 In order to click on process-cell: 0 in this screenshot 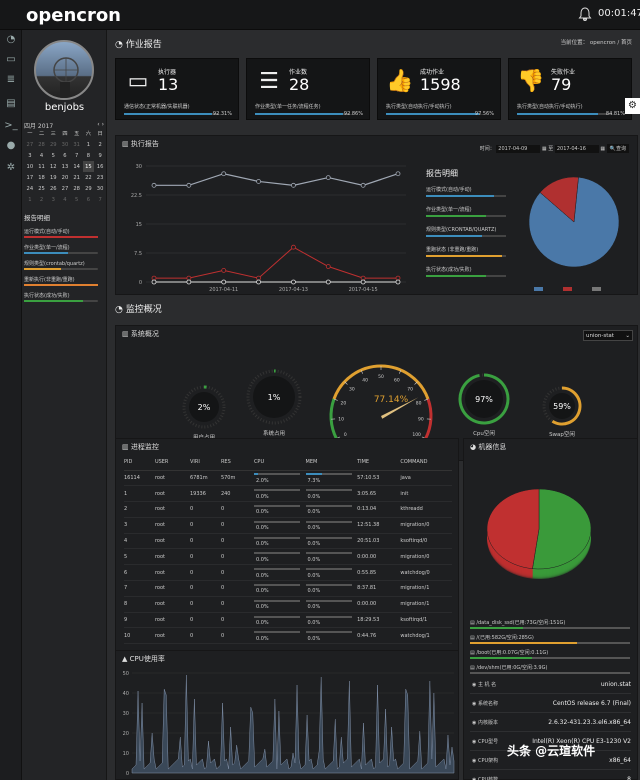, I will do `click(205, 636)`.